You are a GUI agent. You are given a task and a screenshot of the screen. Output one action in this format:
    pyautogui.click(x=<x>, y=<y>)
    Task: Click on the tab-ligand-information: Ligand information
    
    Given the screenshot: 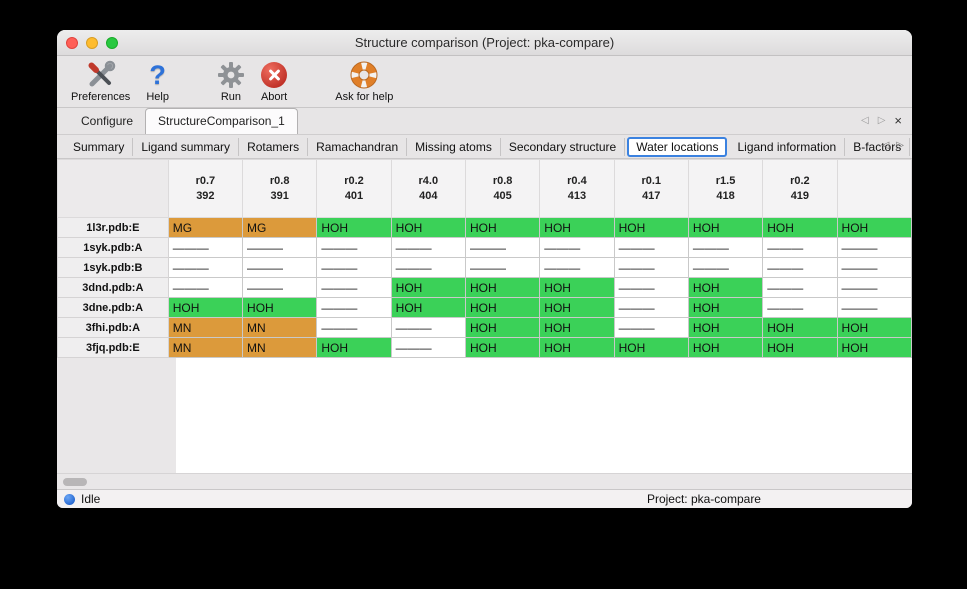 What is the action you would take?
    pyautogui.click(x=787, y=146)
    